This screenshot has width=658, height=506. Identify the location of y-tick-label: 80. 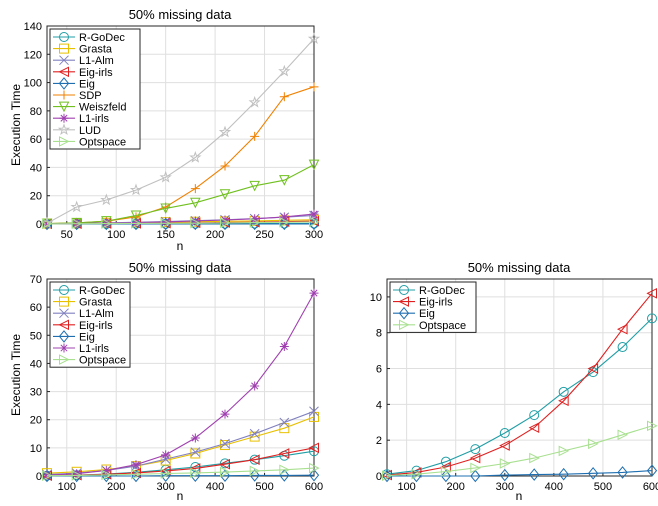
(36, 112).